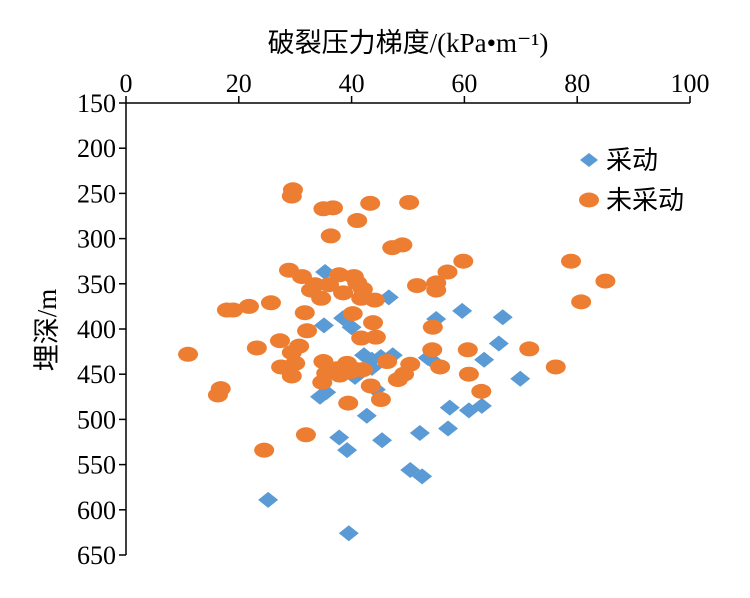 The image size is (750, 598). What do you see at coordinates (577, 83) in the screenshot?
I see `x-tick-label: 80` at bounding box center [577, 83].